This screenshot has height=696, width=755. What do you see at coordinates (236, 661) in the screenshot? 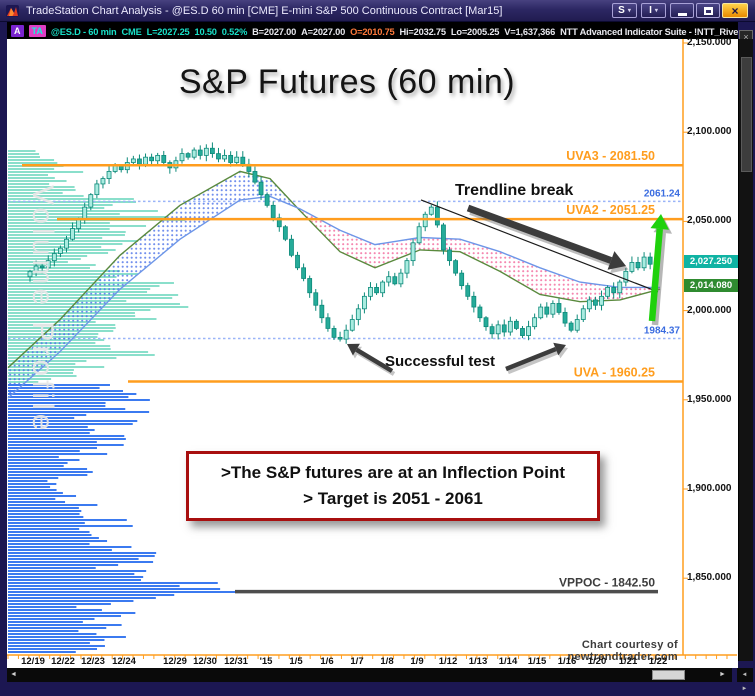
I see `x-axis-label: 12/31` at bounding box center [236, 661].